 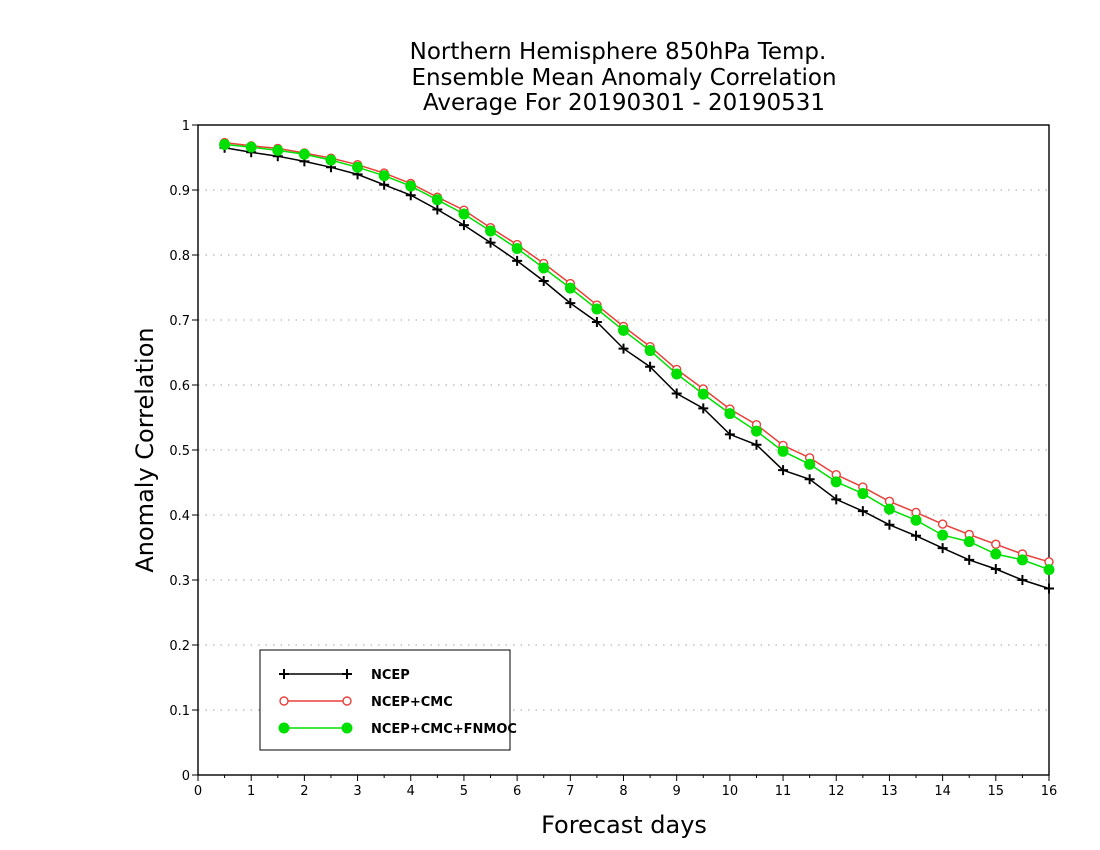 I want to click on x-tick-label: 15, so click(x=996, y=791).